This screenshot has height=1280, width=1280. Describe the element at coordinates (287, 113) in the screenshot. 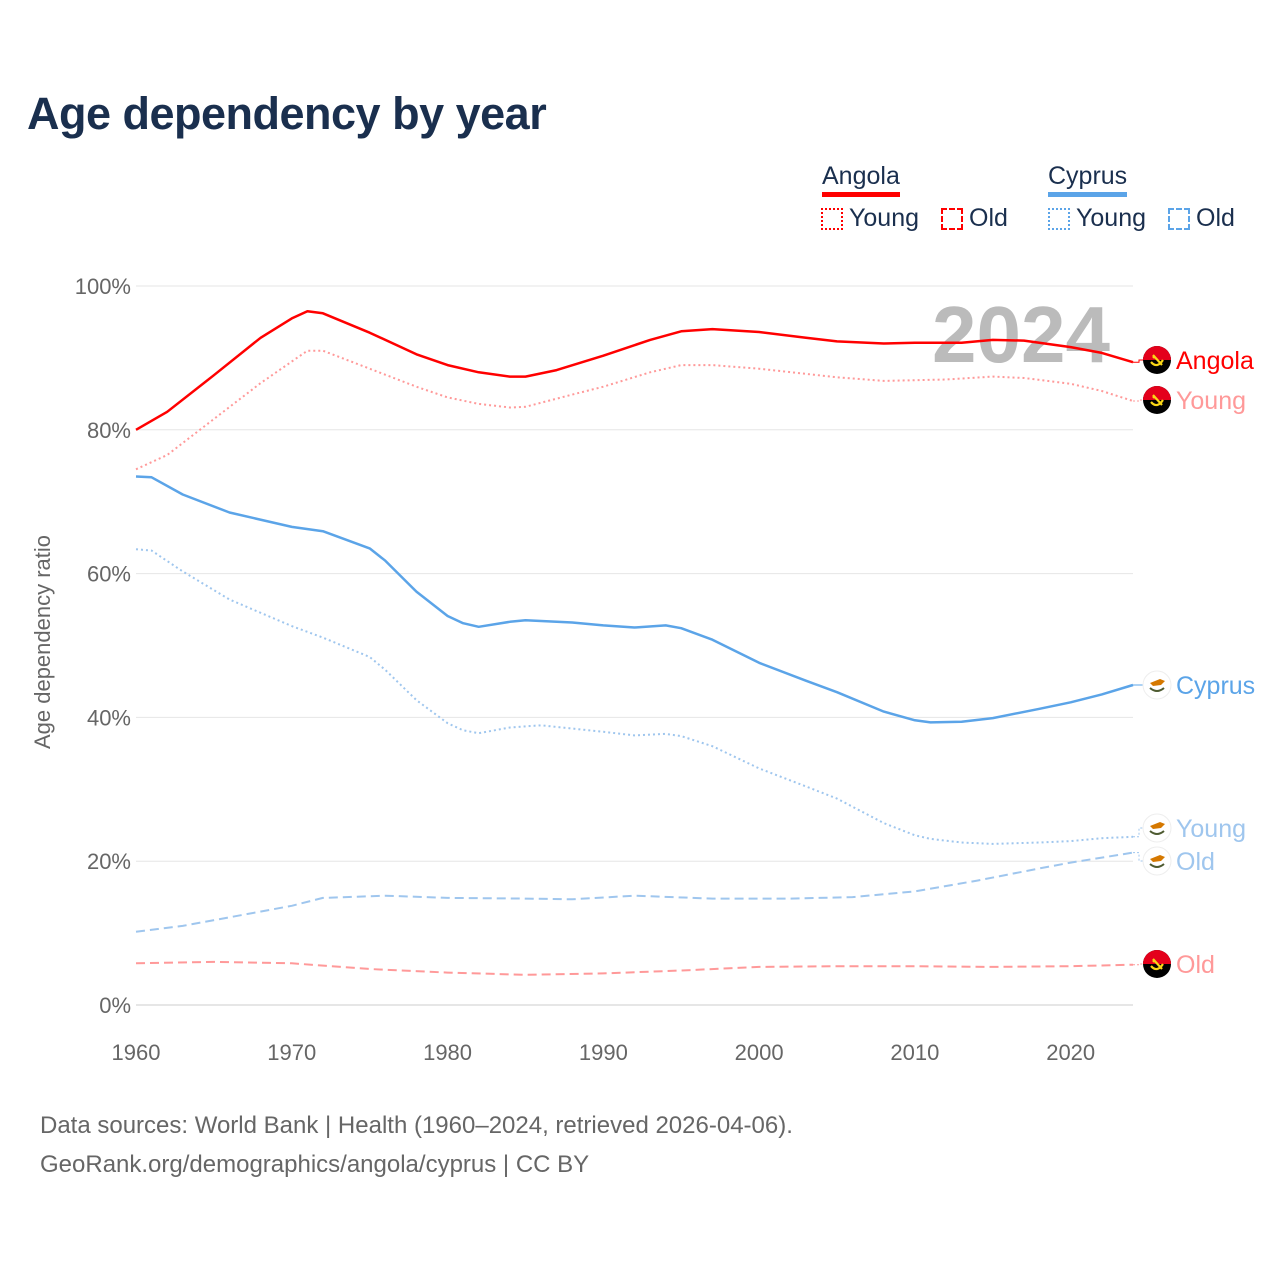

I see `chart-title: Age dependency by year` at that location.